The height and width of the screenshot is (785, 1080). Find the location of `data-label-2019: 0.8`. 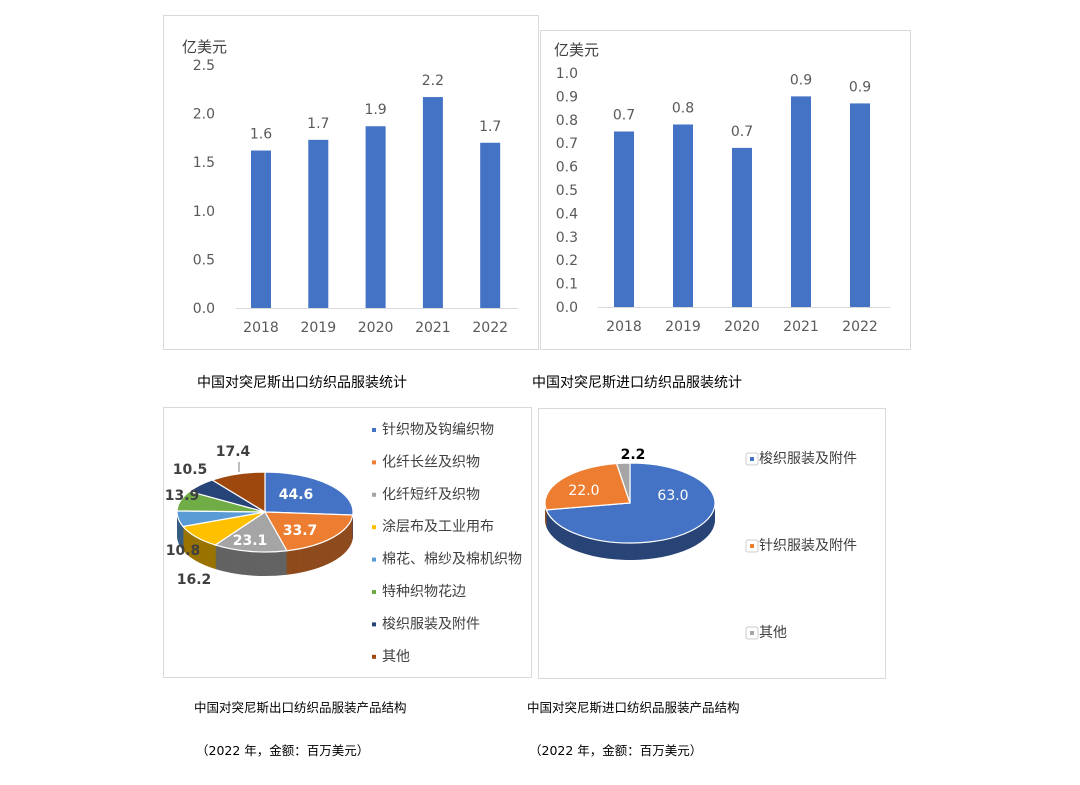

data-label-2019: 0.8 is located at coordinates (683, 108).